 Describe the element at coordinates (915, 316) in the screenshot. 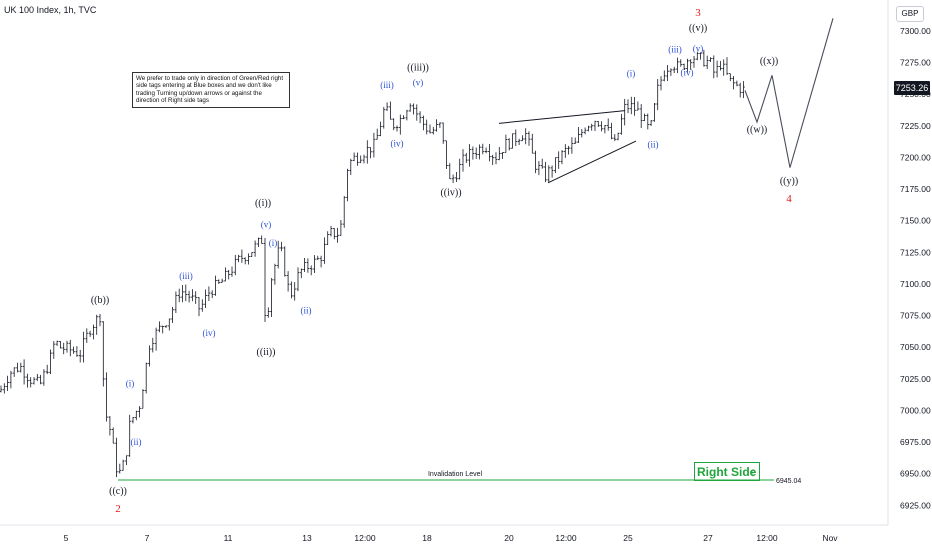

I see `y-tick-label: 7075.00` at that location.